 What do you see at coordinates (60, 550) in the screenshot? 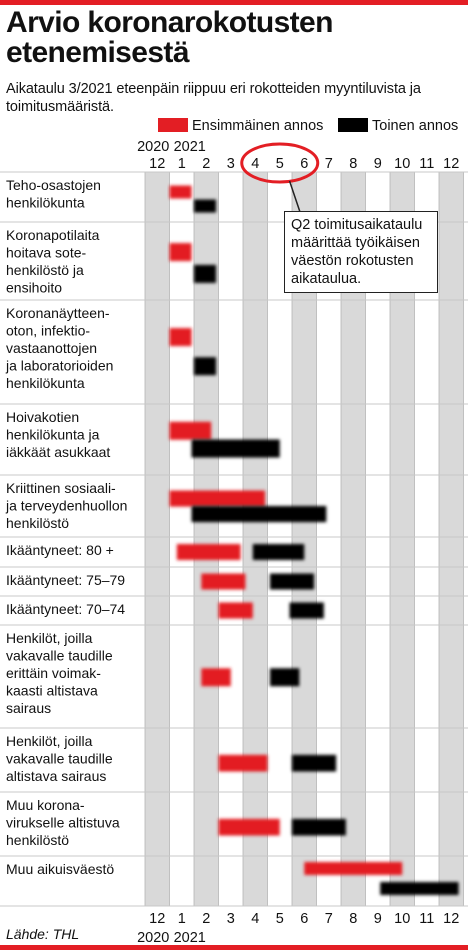
I see `row-label-line: Ikääntyneet: 80 +` at bounding box center [60, 550].